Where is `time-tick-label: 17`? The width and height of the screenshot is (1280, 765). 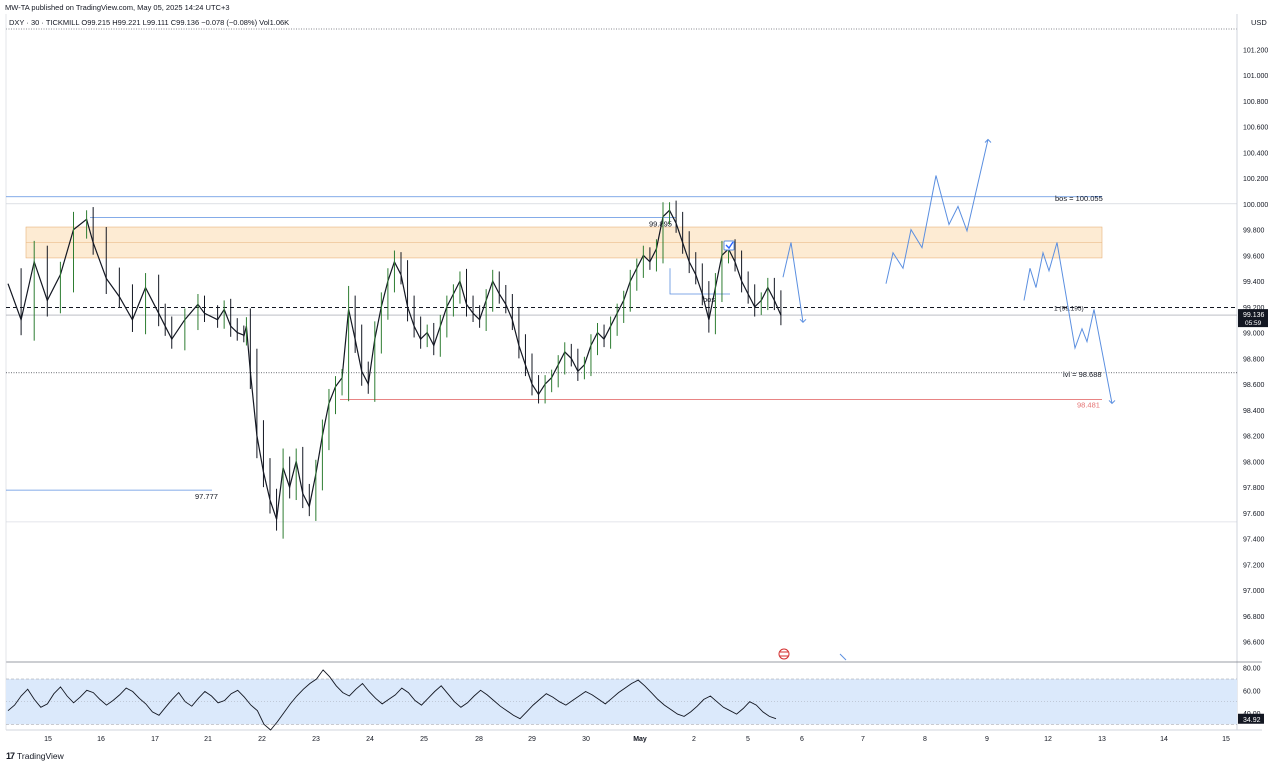 time-tick-label: 17 is located at coordinates (155, 739).